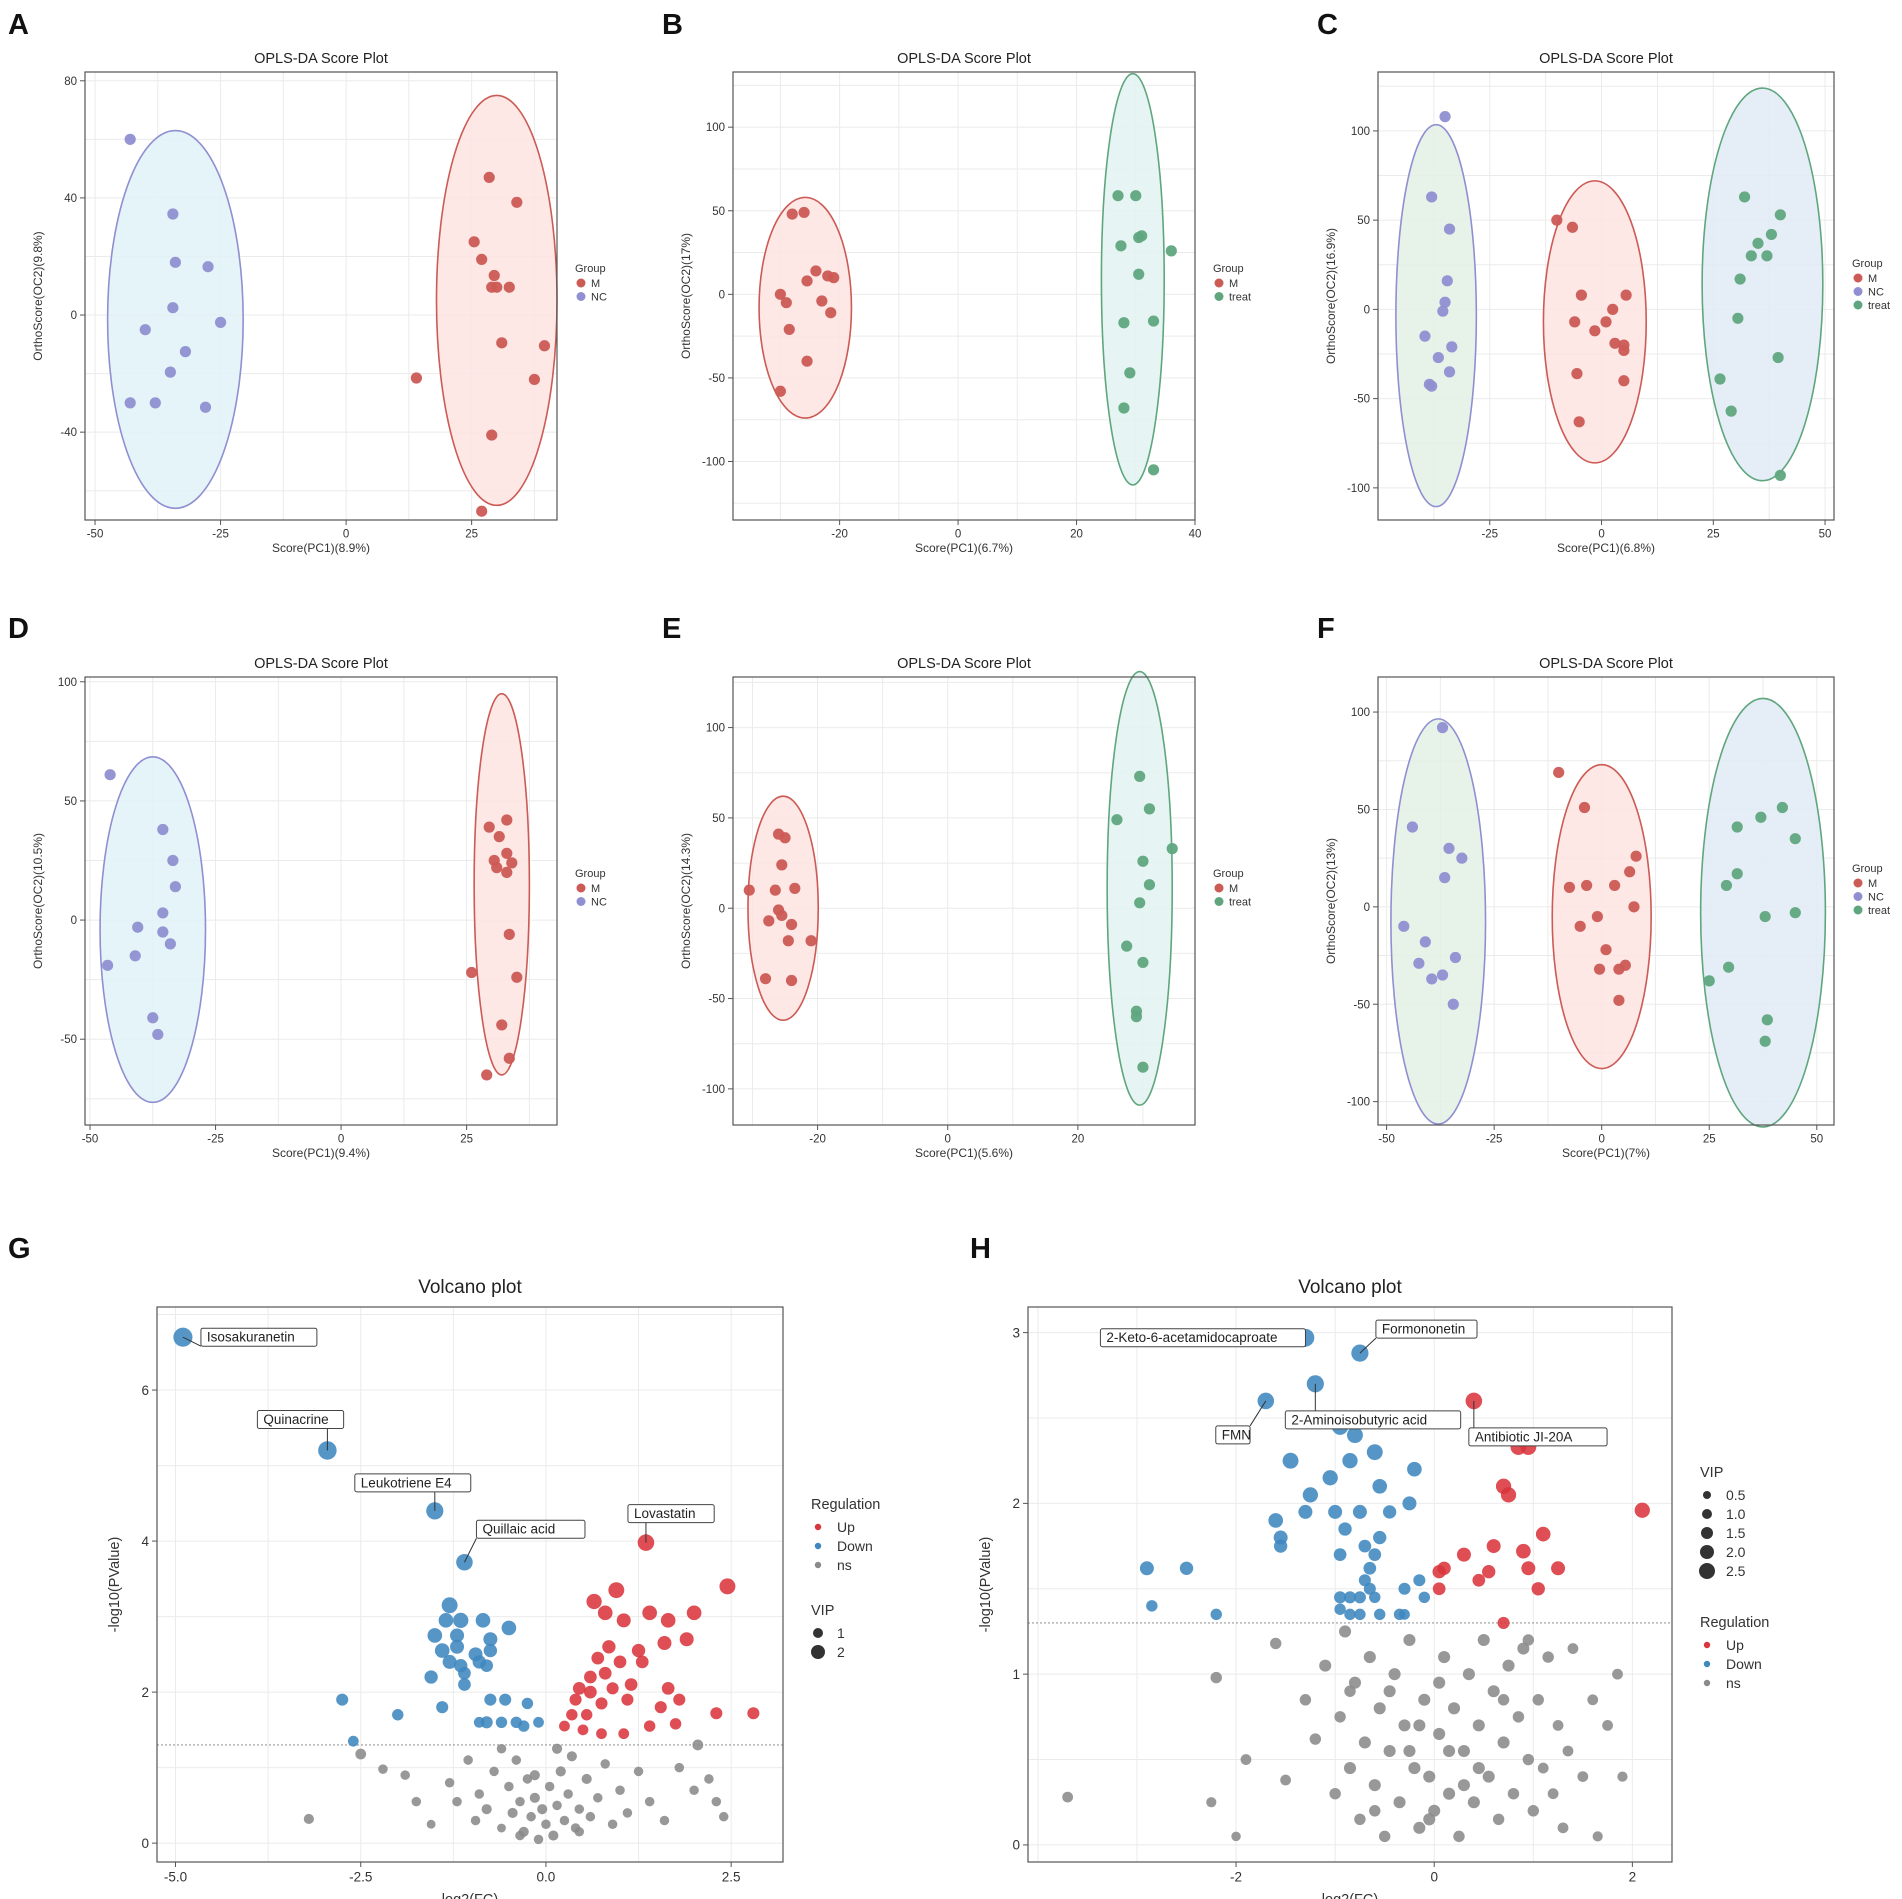  Describe the element at coordinates (659, 1637) in the screenshot. I see `series-up` at that location.